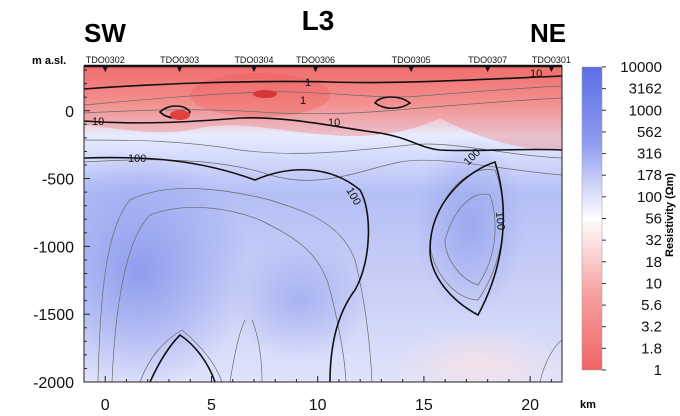 This screenshot has width=680, height=416. I want to click on y-tick-label: -2000, so click(53, 383).